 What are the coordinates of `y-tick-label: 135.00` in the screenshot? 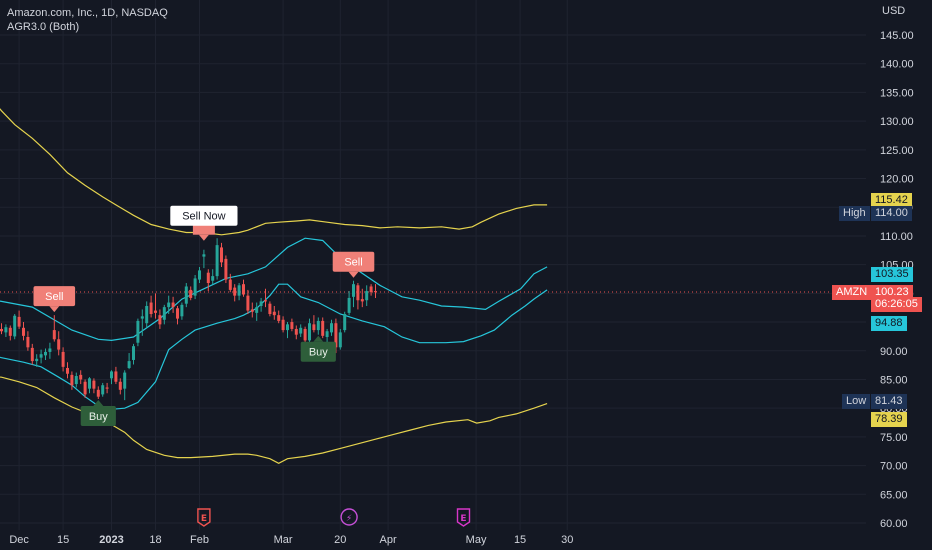 It's located at (897, 93).